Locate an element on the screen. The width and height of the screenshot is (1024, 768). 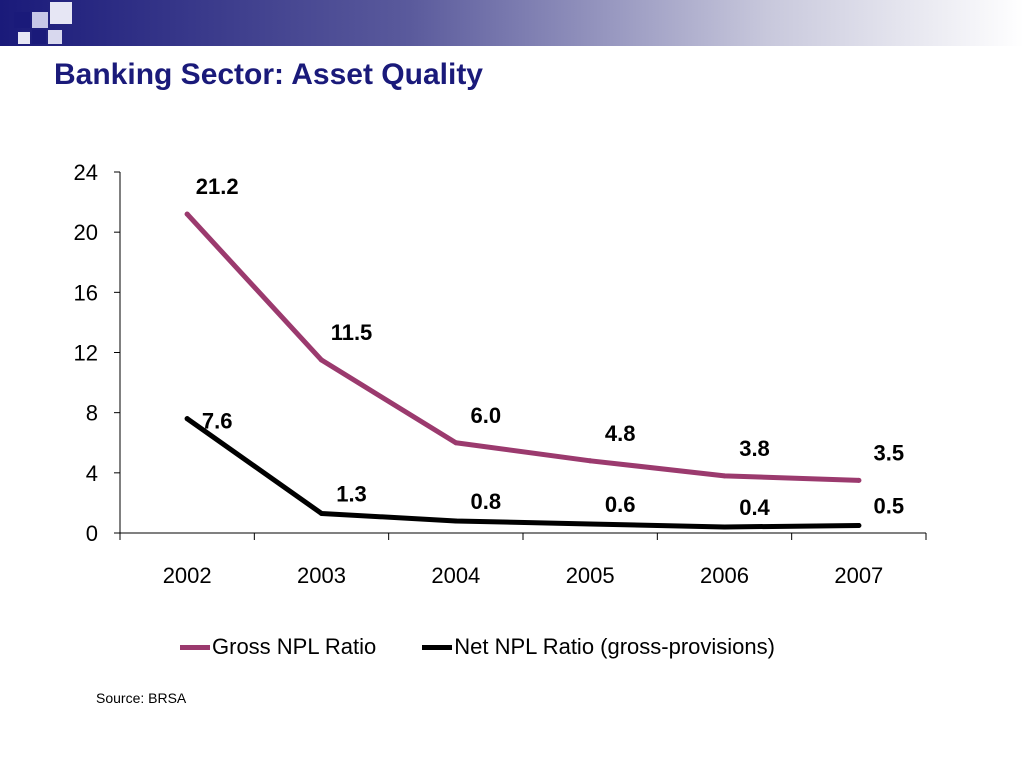
data-label-0: 3.5 is located at coordinates (889, 452).